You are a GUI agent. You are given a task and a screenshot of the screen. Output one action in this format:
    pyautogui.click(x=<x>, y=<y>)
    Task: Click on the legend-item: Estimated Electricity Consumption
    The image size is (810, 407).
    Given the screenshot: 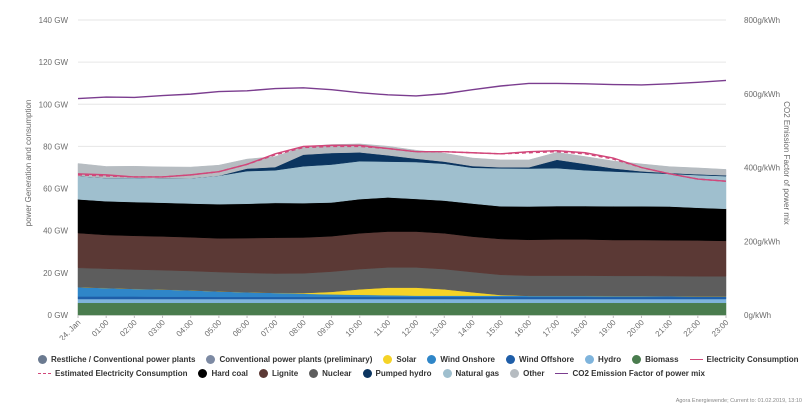 What is the action you would take?
    pyautogui.click(x=112, y=373)
    